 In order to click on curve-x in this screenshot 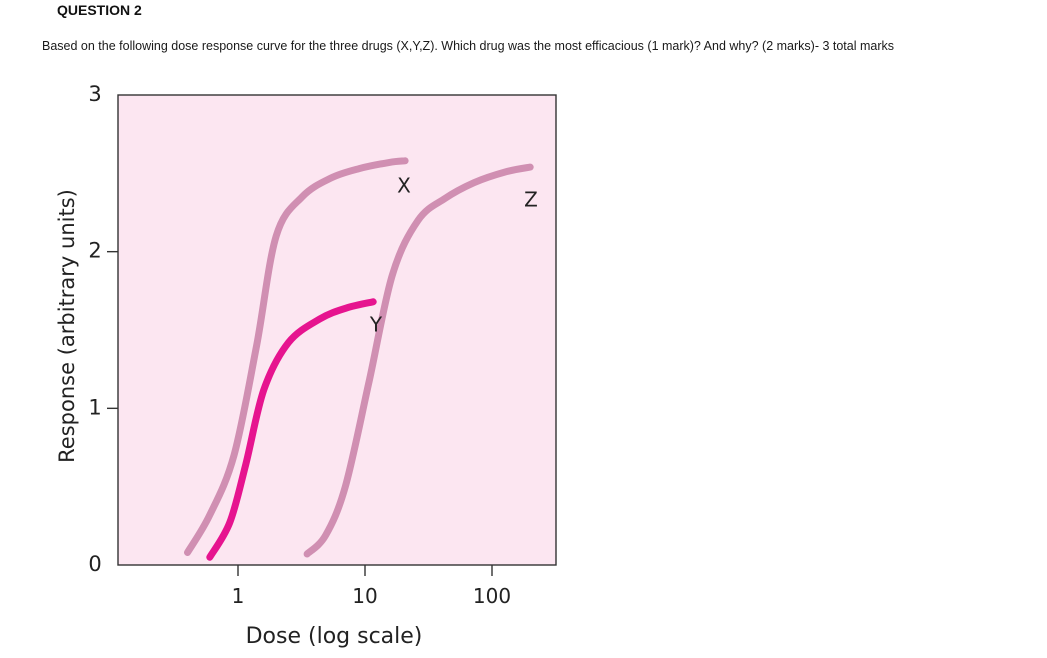, I will do `click(296, 356)`.